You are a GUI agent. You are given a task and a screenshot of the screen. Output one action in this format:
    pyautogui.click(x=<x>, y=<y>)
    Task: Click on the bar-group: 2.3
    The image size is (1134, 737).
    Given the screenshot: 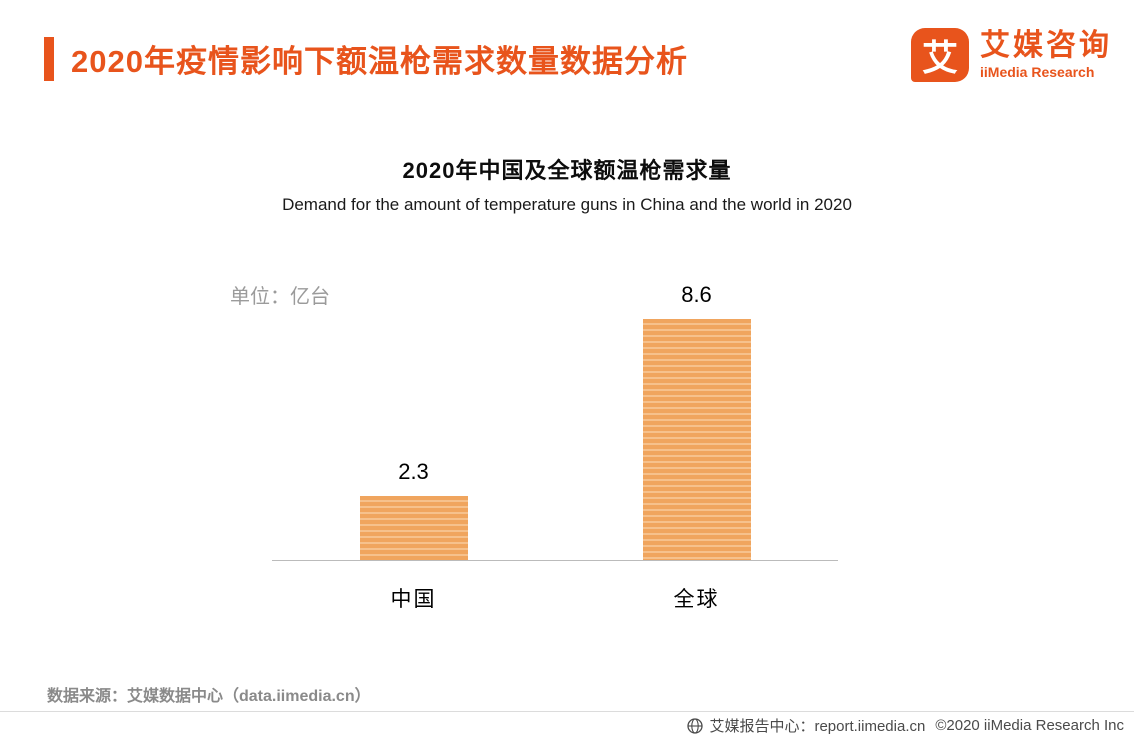 What is the action you would take?
    pyautogui.click(x=413, y=509)
    